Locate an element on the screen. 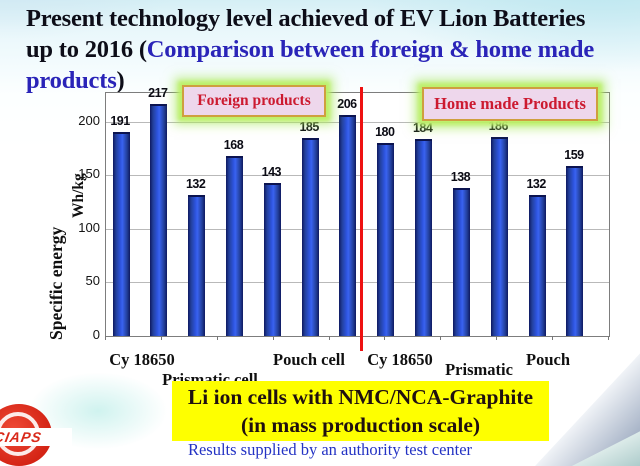 Image resolution: width=640 pixels, height=466 pixels. x-axis-group-label: Pouch is located at coordinates (548, 359).